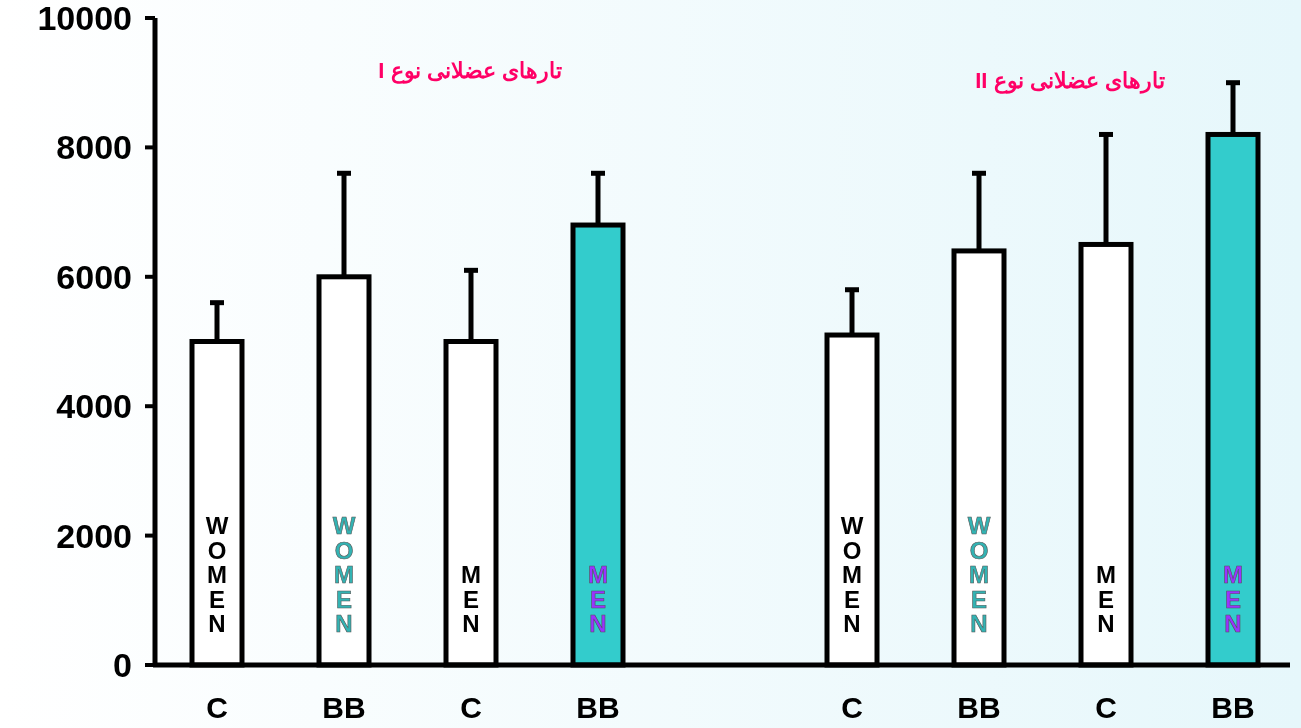  I want to click on y-tick-label: 0, so click(122, 664).